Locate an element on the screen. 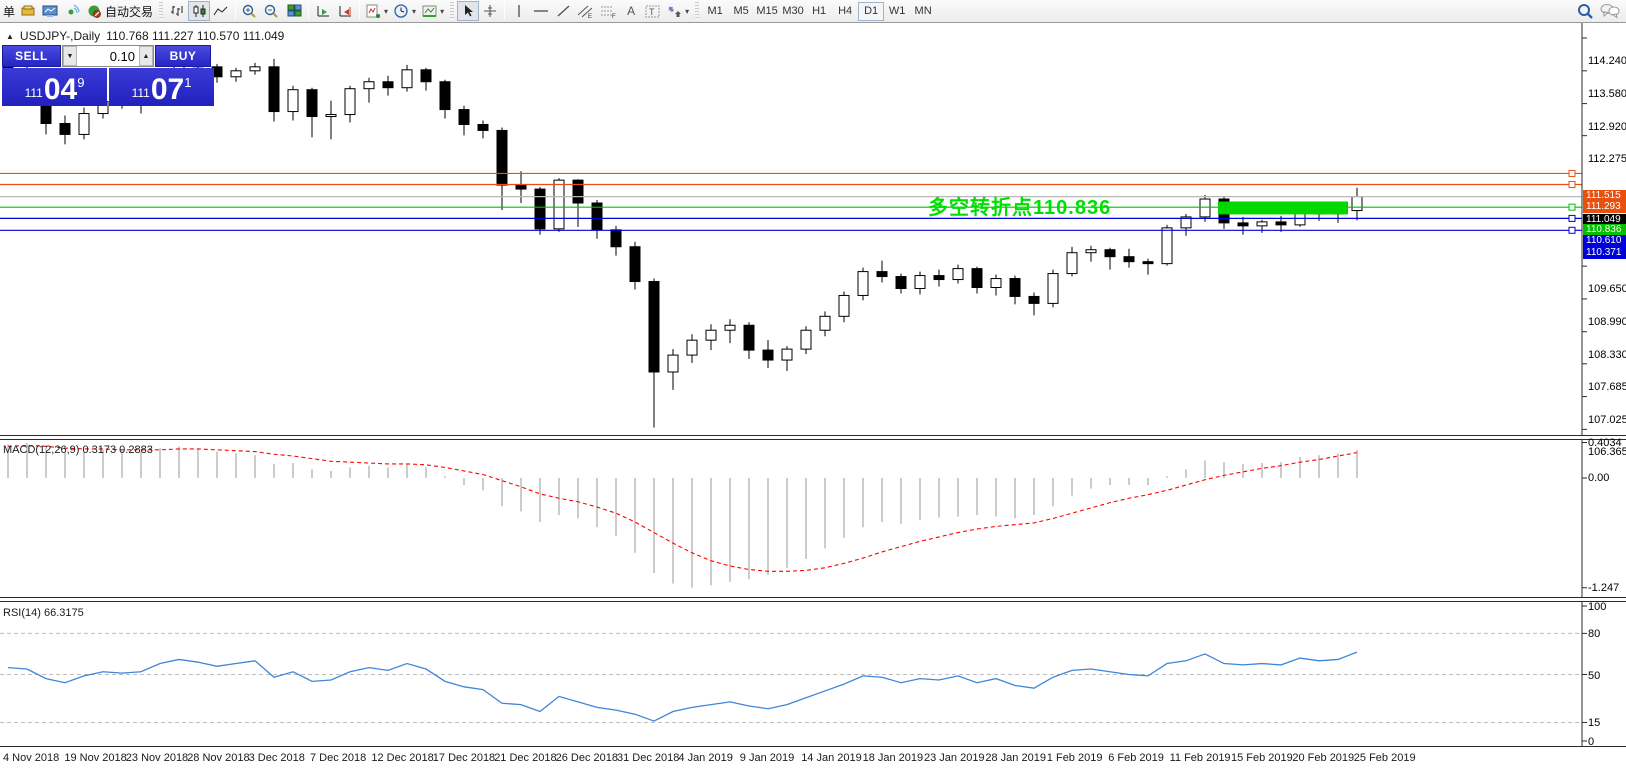 The height and width of the screenshot is (771, 1626). equidistant-channel-icon: E is located at coordinates (585, 11).